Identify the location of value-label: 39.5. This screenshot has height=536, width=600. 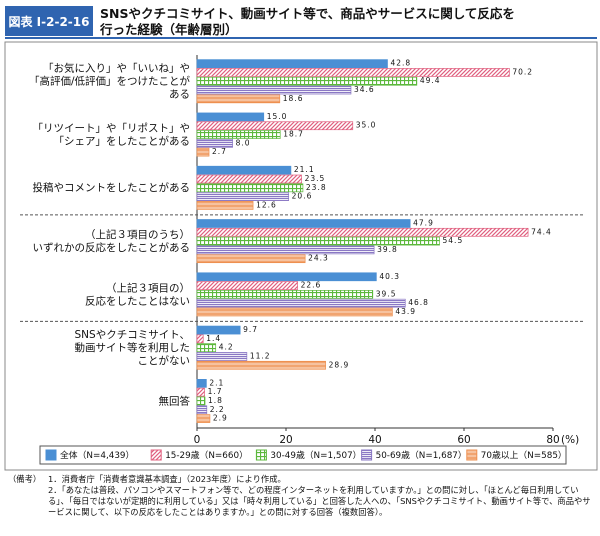
(386, 293).